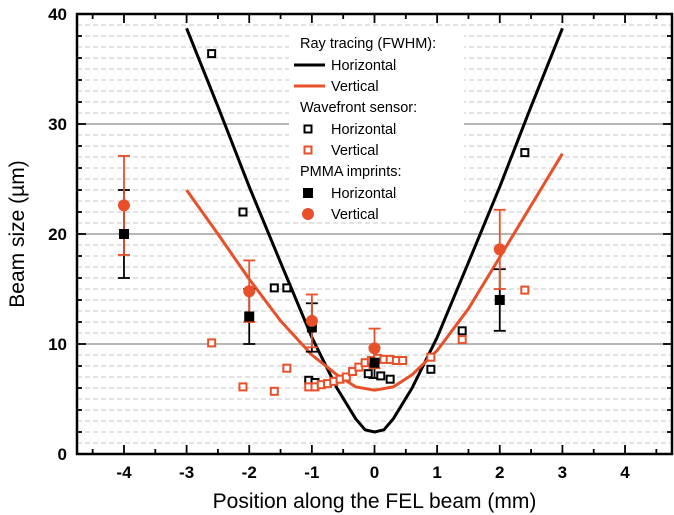  Describe the element at coordinates (368, 44) in the screenshot. I see `legend-heading: Ray tracing (FWHM):` at that location.